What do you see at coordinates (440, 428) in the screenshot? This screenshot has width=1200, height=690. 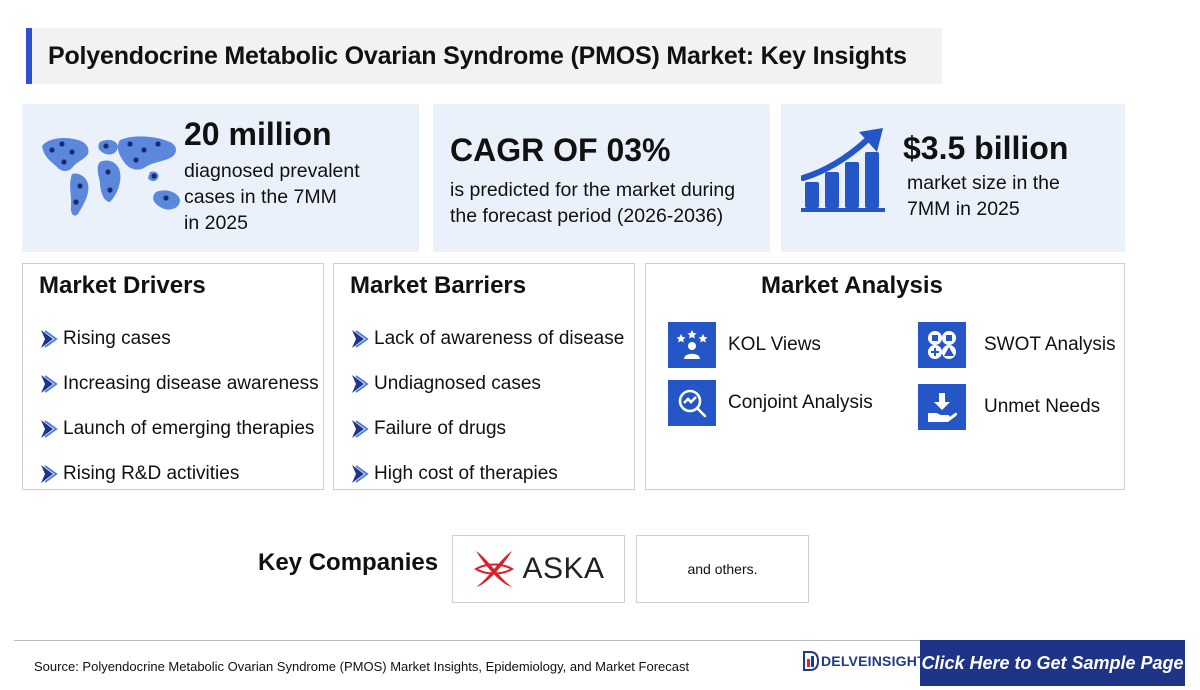 I see `barrier-label: Failure of drugs` at bounding box center [440, 428].